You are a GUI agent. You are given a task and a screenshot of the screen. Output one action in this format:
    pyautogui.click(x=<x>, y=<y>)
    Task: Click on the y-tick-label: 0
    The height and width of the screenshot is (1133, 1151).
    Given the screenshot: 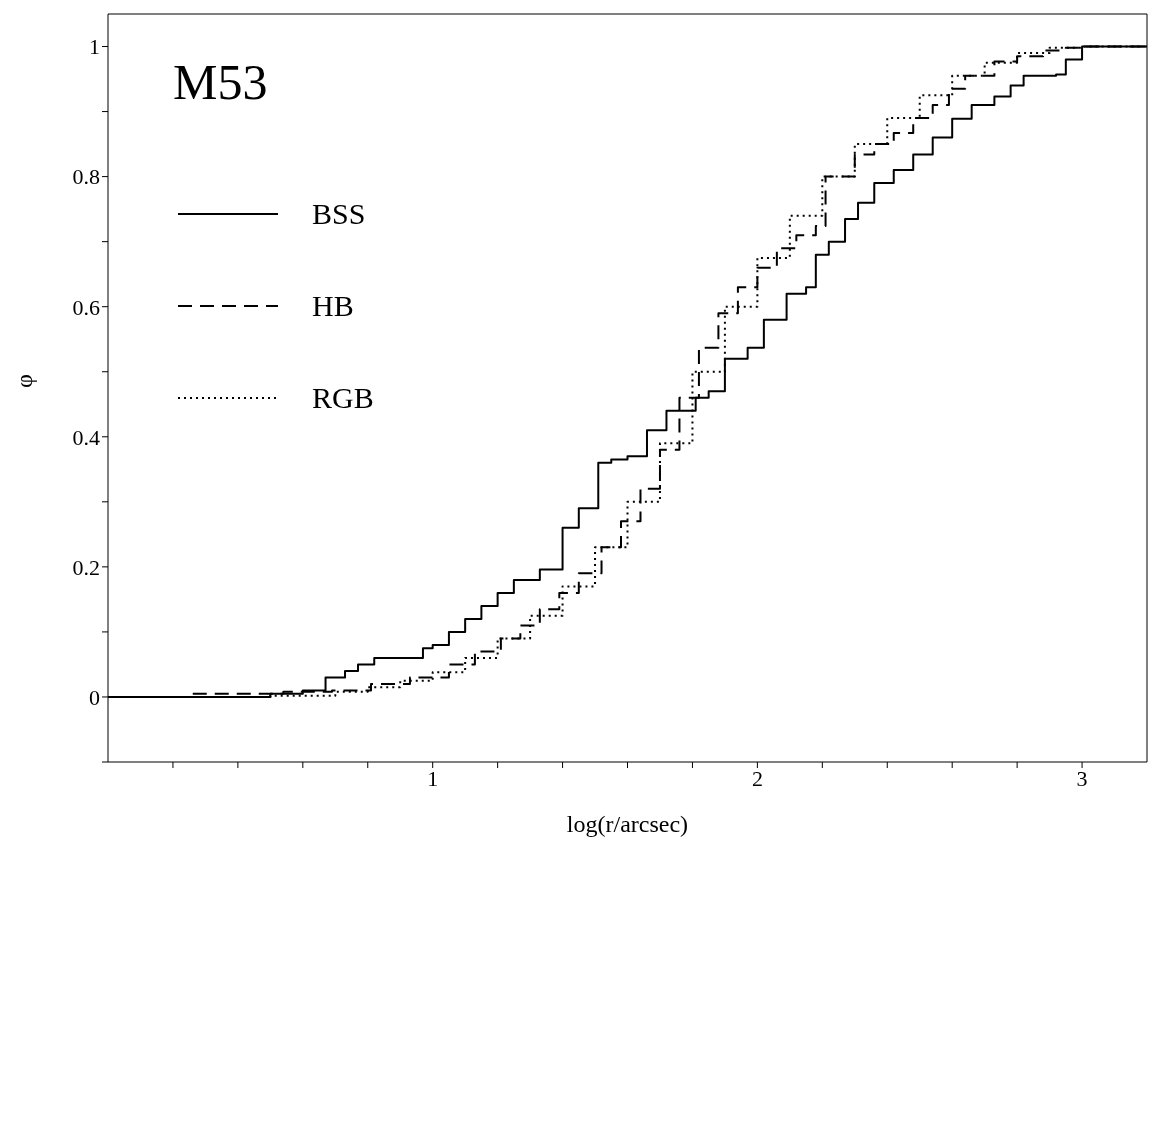 What is the action you would take?
    pyautogui.click(x=94, y=697)
    